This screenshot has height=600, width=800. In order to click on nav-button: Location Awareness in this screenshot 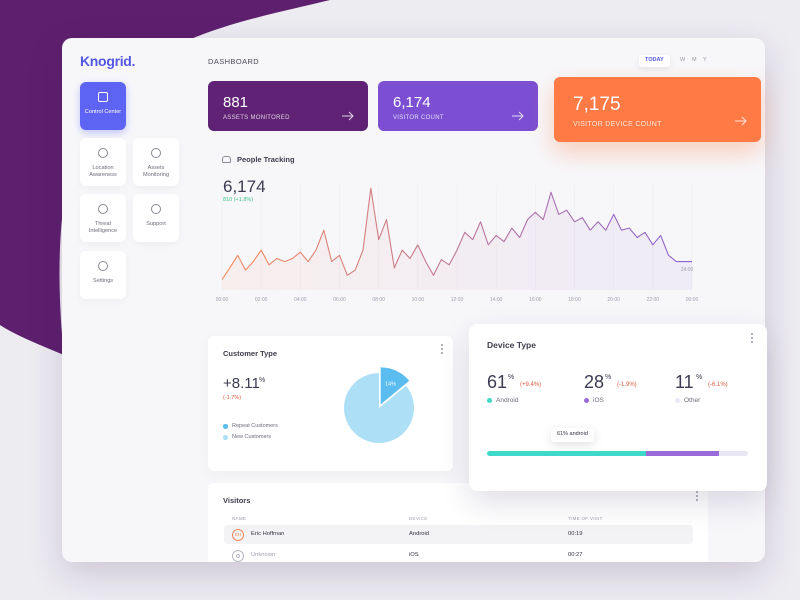, I will do `click(103, 162)`.